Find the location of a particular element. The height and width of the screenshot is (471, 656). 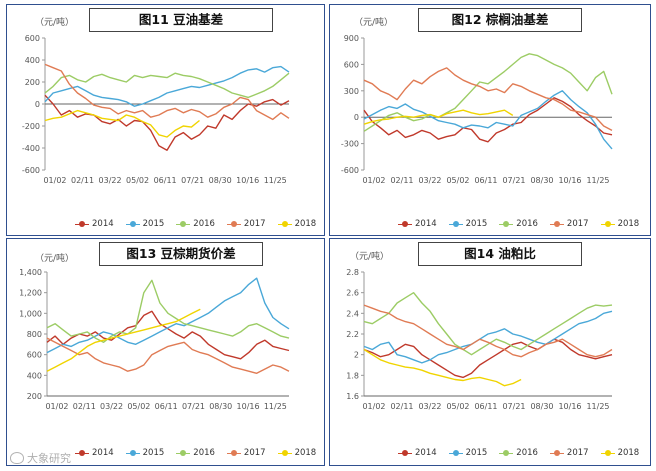

y-tick-label: 600 is located at coordinates (32, 38).